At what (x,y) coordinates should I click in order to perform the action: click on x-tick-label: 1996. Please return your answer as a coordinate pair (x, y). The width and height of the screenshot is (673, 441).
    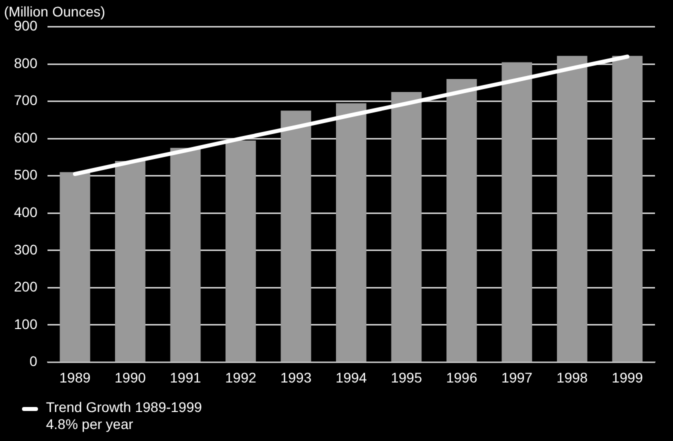
    Looking at the image, I should click on (462, 377).